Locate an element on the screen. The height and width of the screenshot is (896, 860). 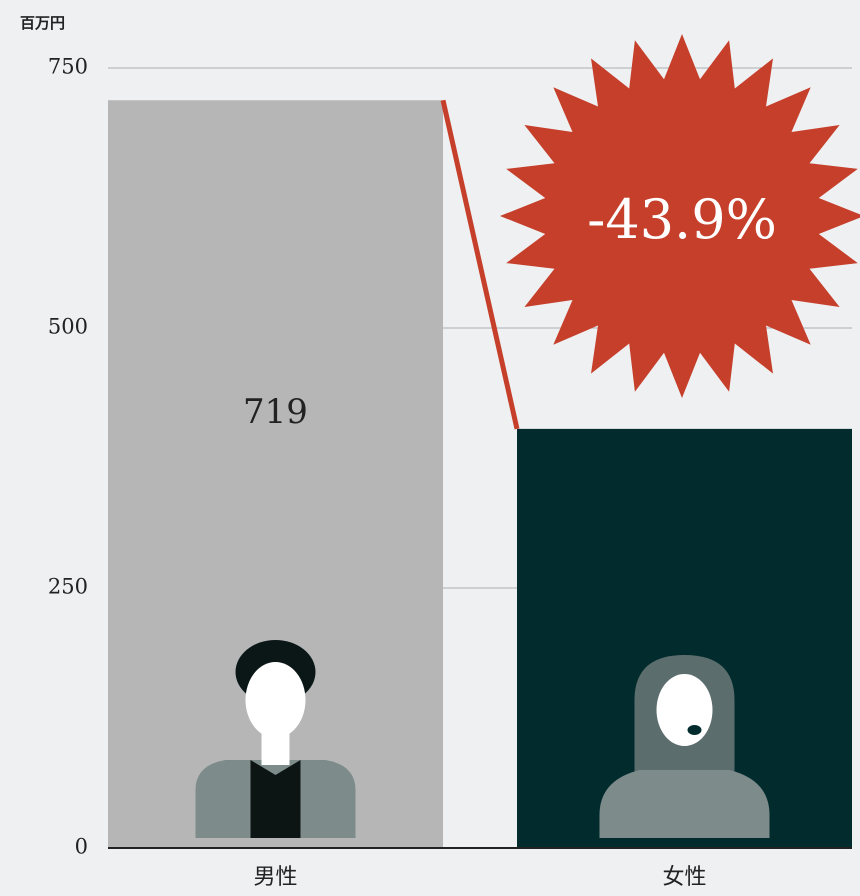
y-tick-label: 0 is located at coordinates (81, 847).